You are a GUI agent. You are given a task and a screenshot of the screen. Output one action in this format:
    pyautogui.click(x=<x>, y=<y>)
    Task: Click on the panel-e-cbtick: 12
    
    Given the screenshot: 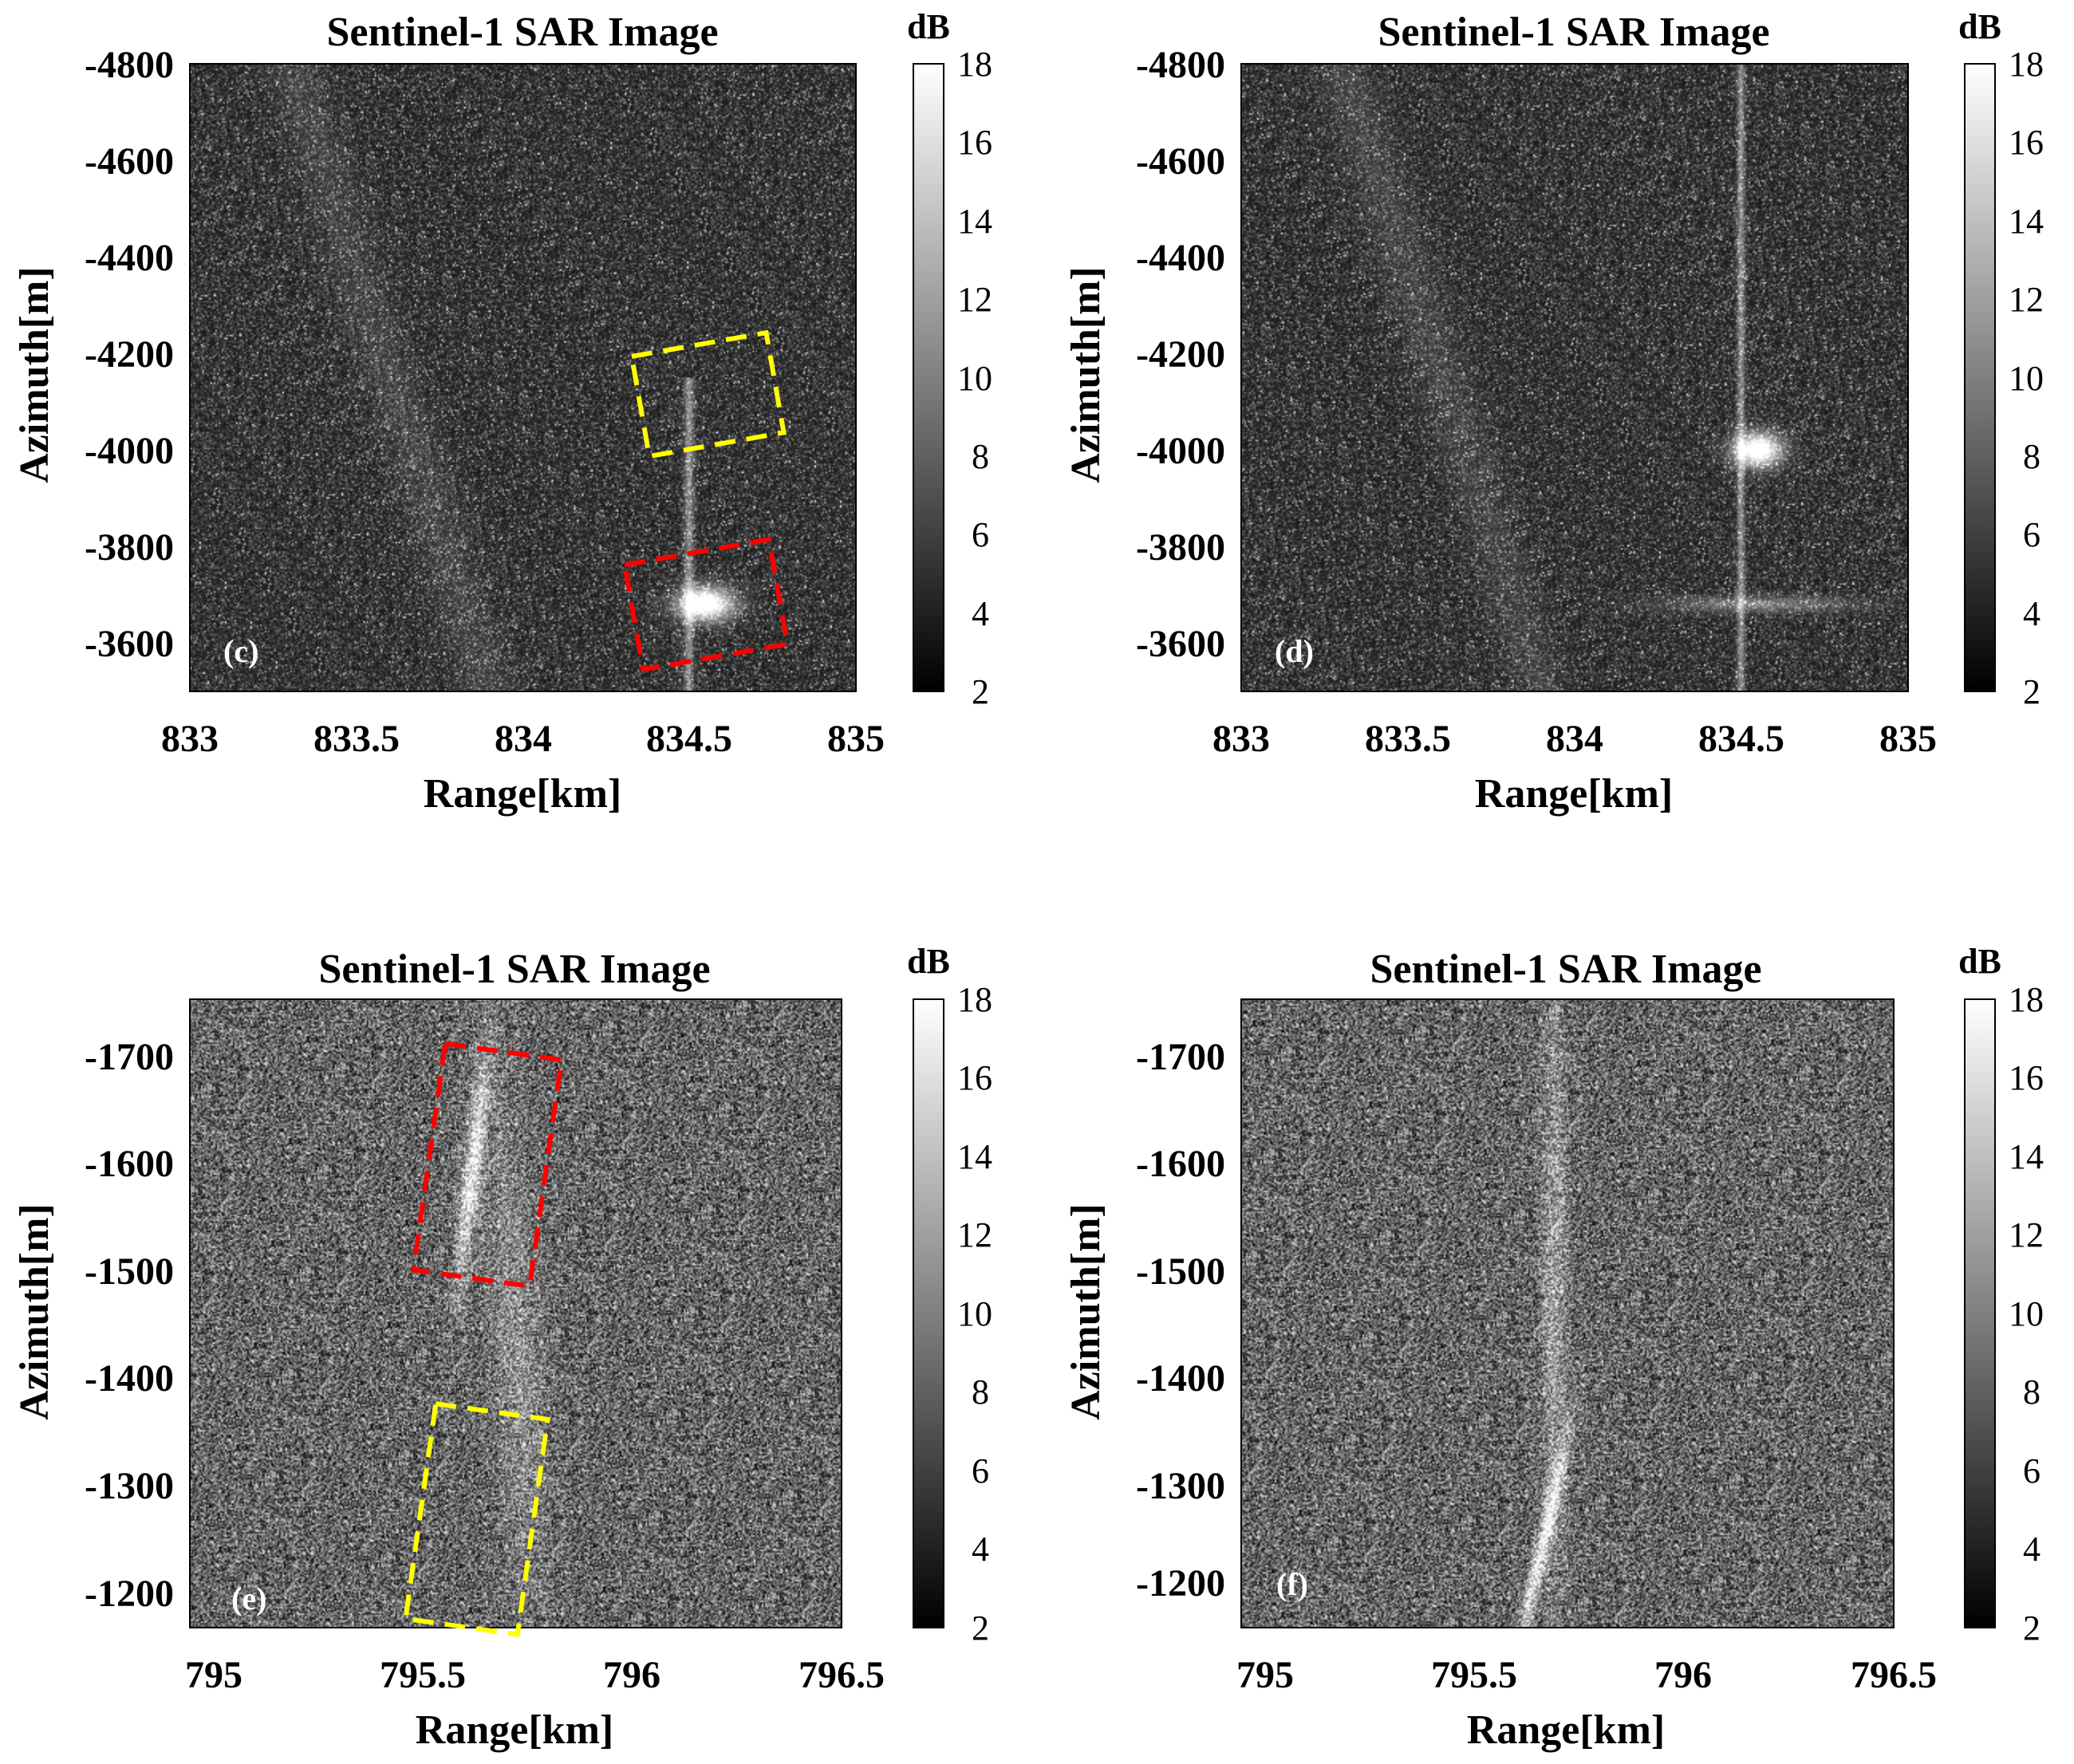 What is the action you would take?
    pyautogui.click(x=974, y=1234)
    